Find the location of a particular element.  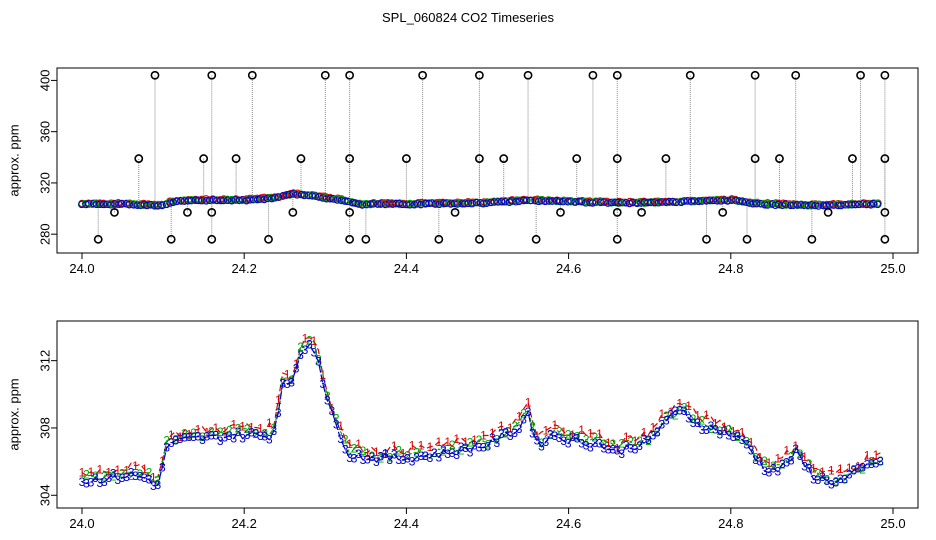

y-tick-label: 304 is located at coordinates (45, 495).